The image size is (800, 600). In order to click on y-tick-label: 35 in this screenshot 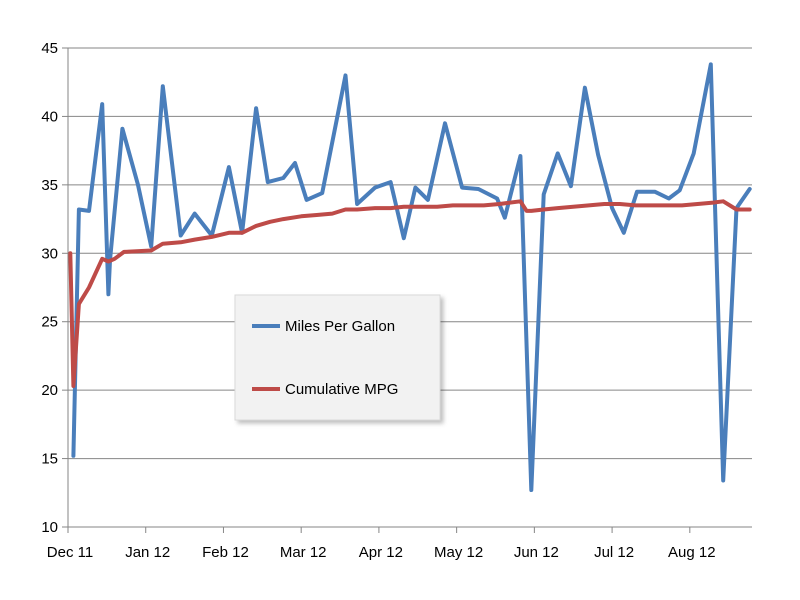, I will do `click(49, 185)`.